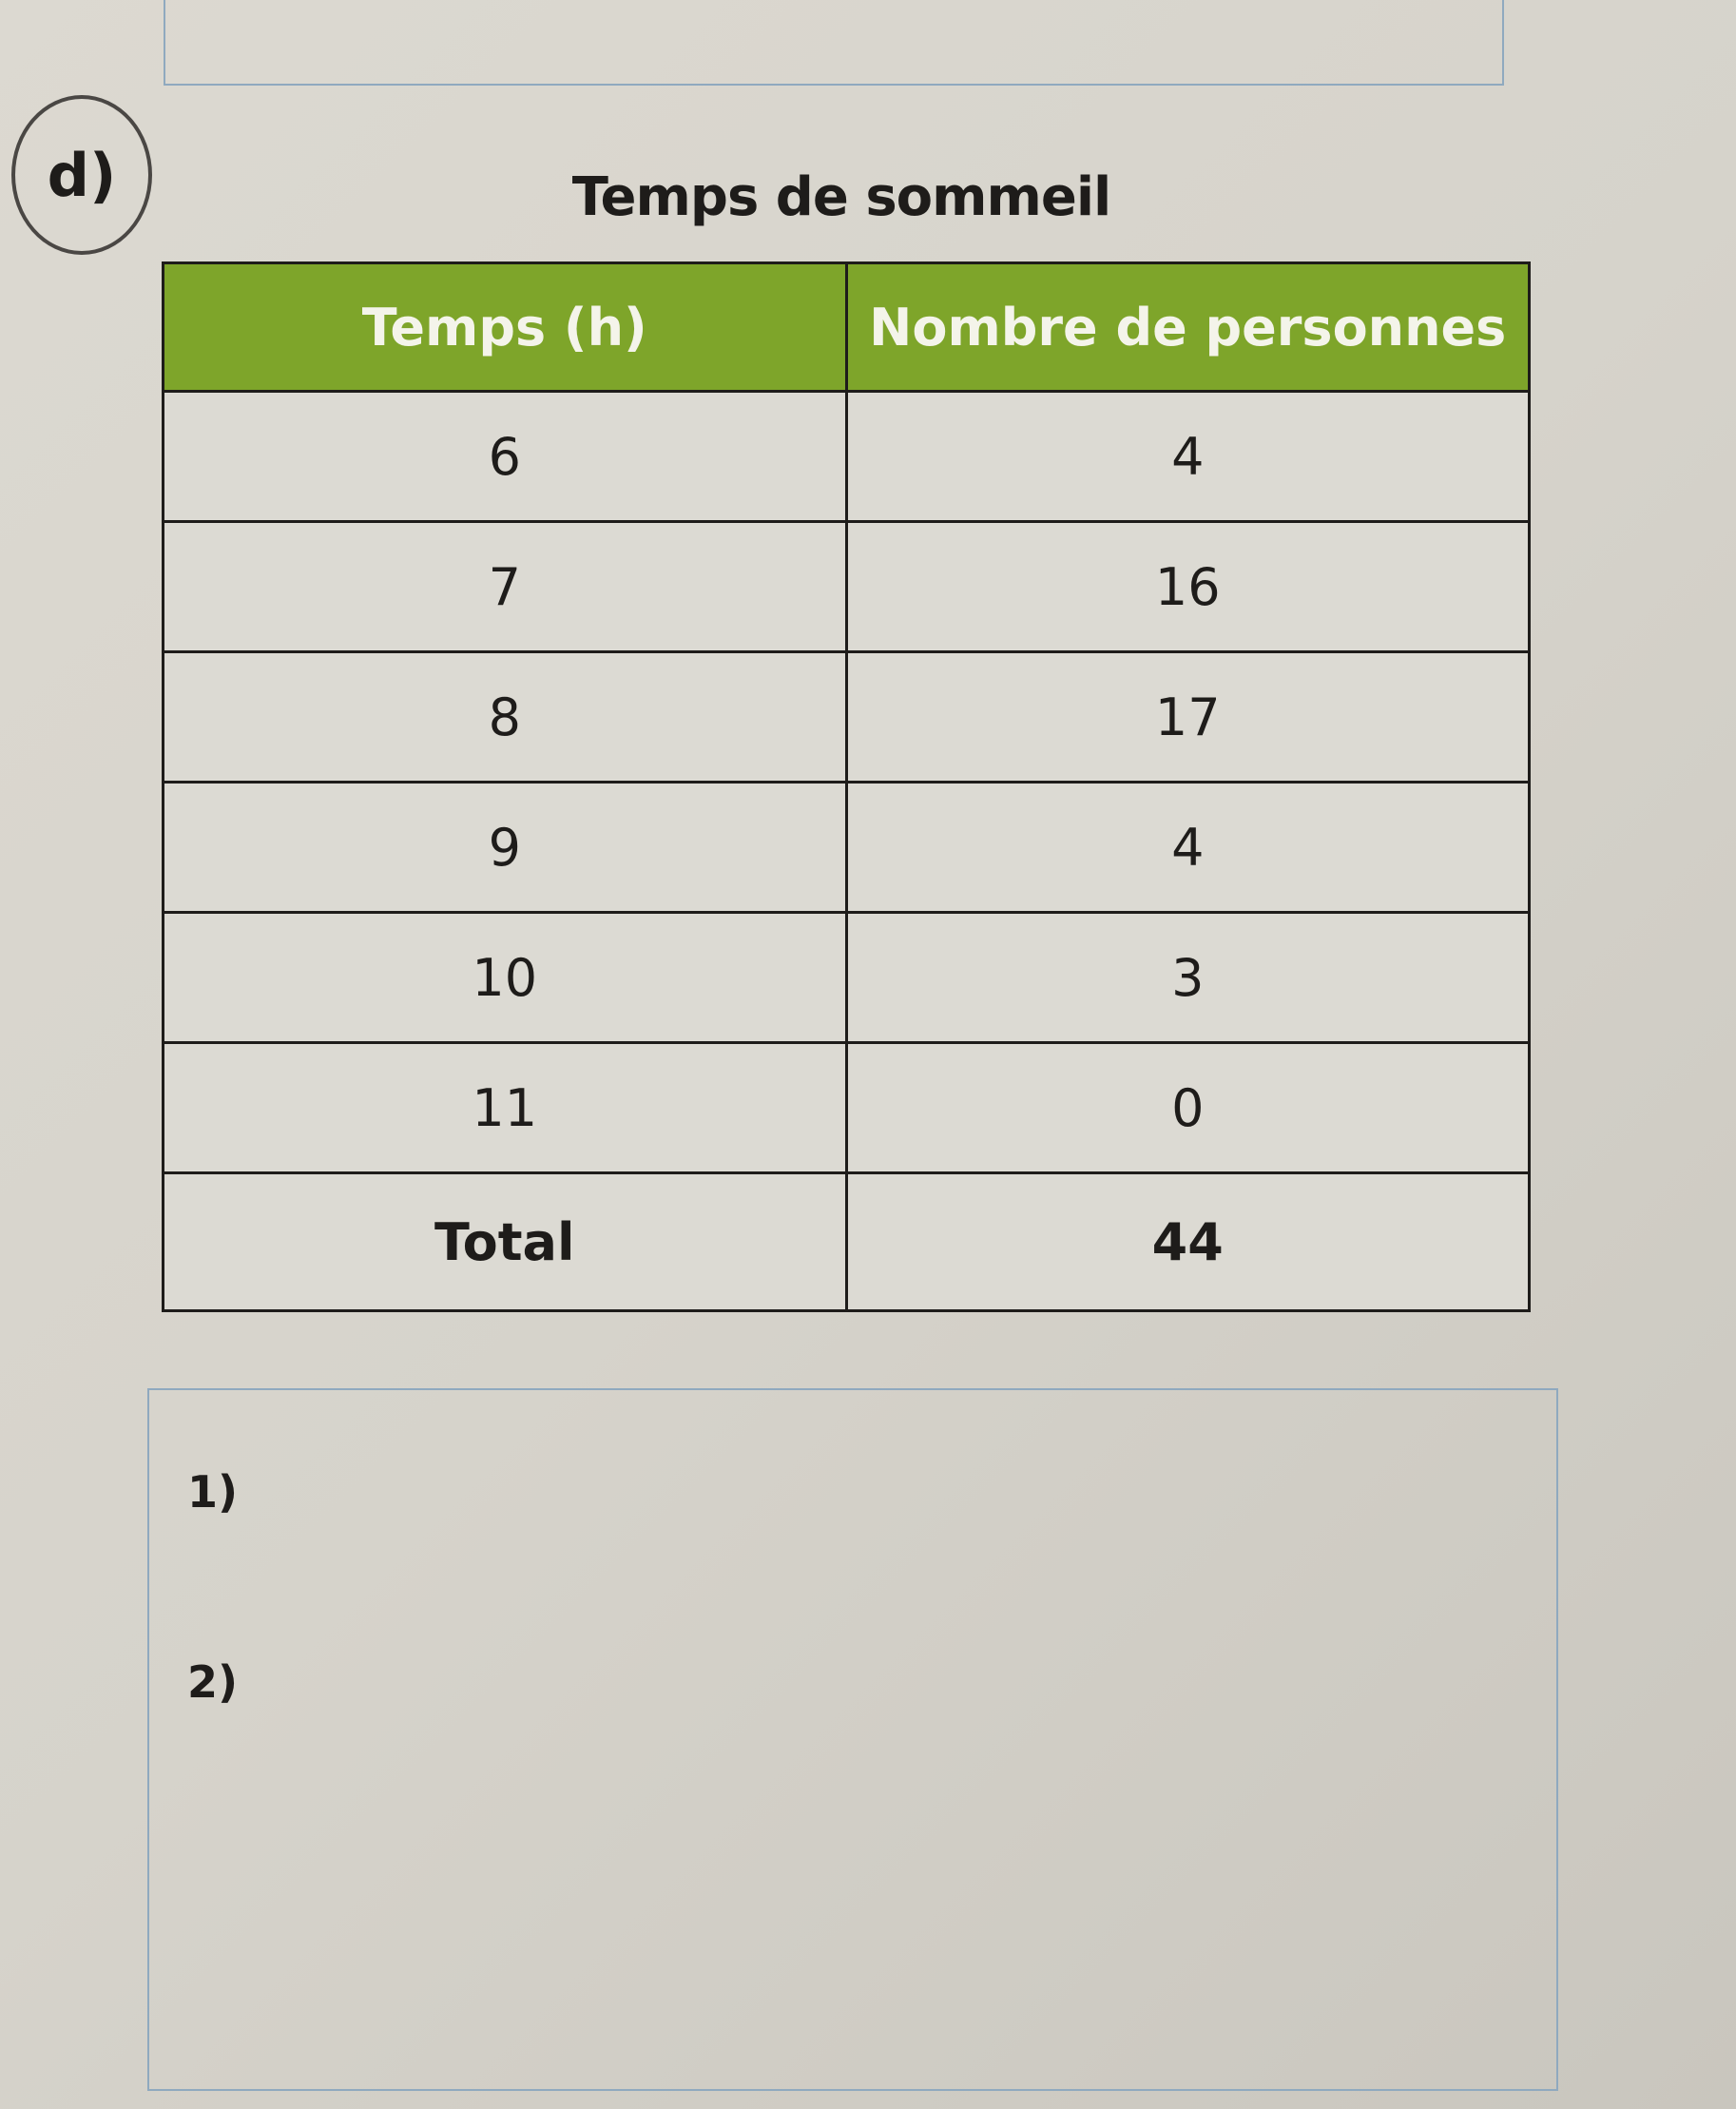 The width and height of the screenshot is (1736, 2109). Describe the element at coordinates (213, 1682) in the screenshot. I see `question-2-label: 2)` at that location.